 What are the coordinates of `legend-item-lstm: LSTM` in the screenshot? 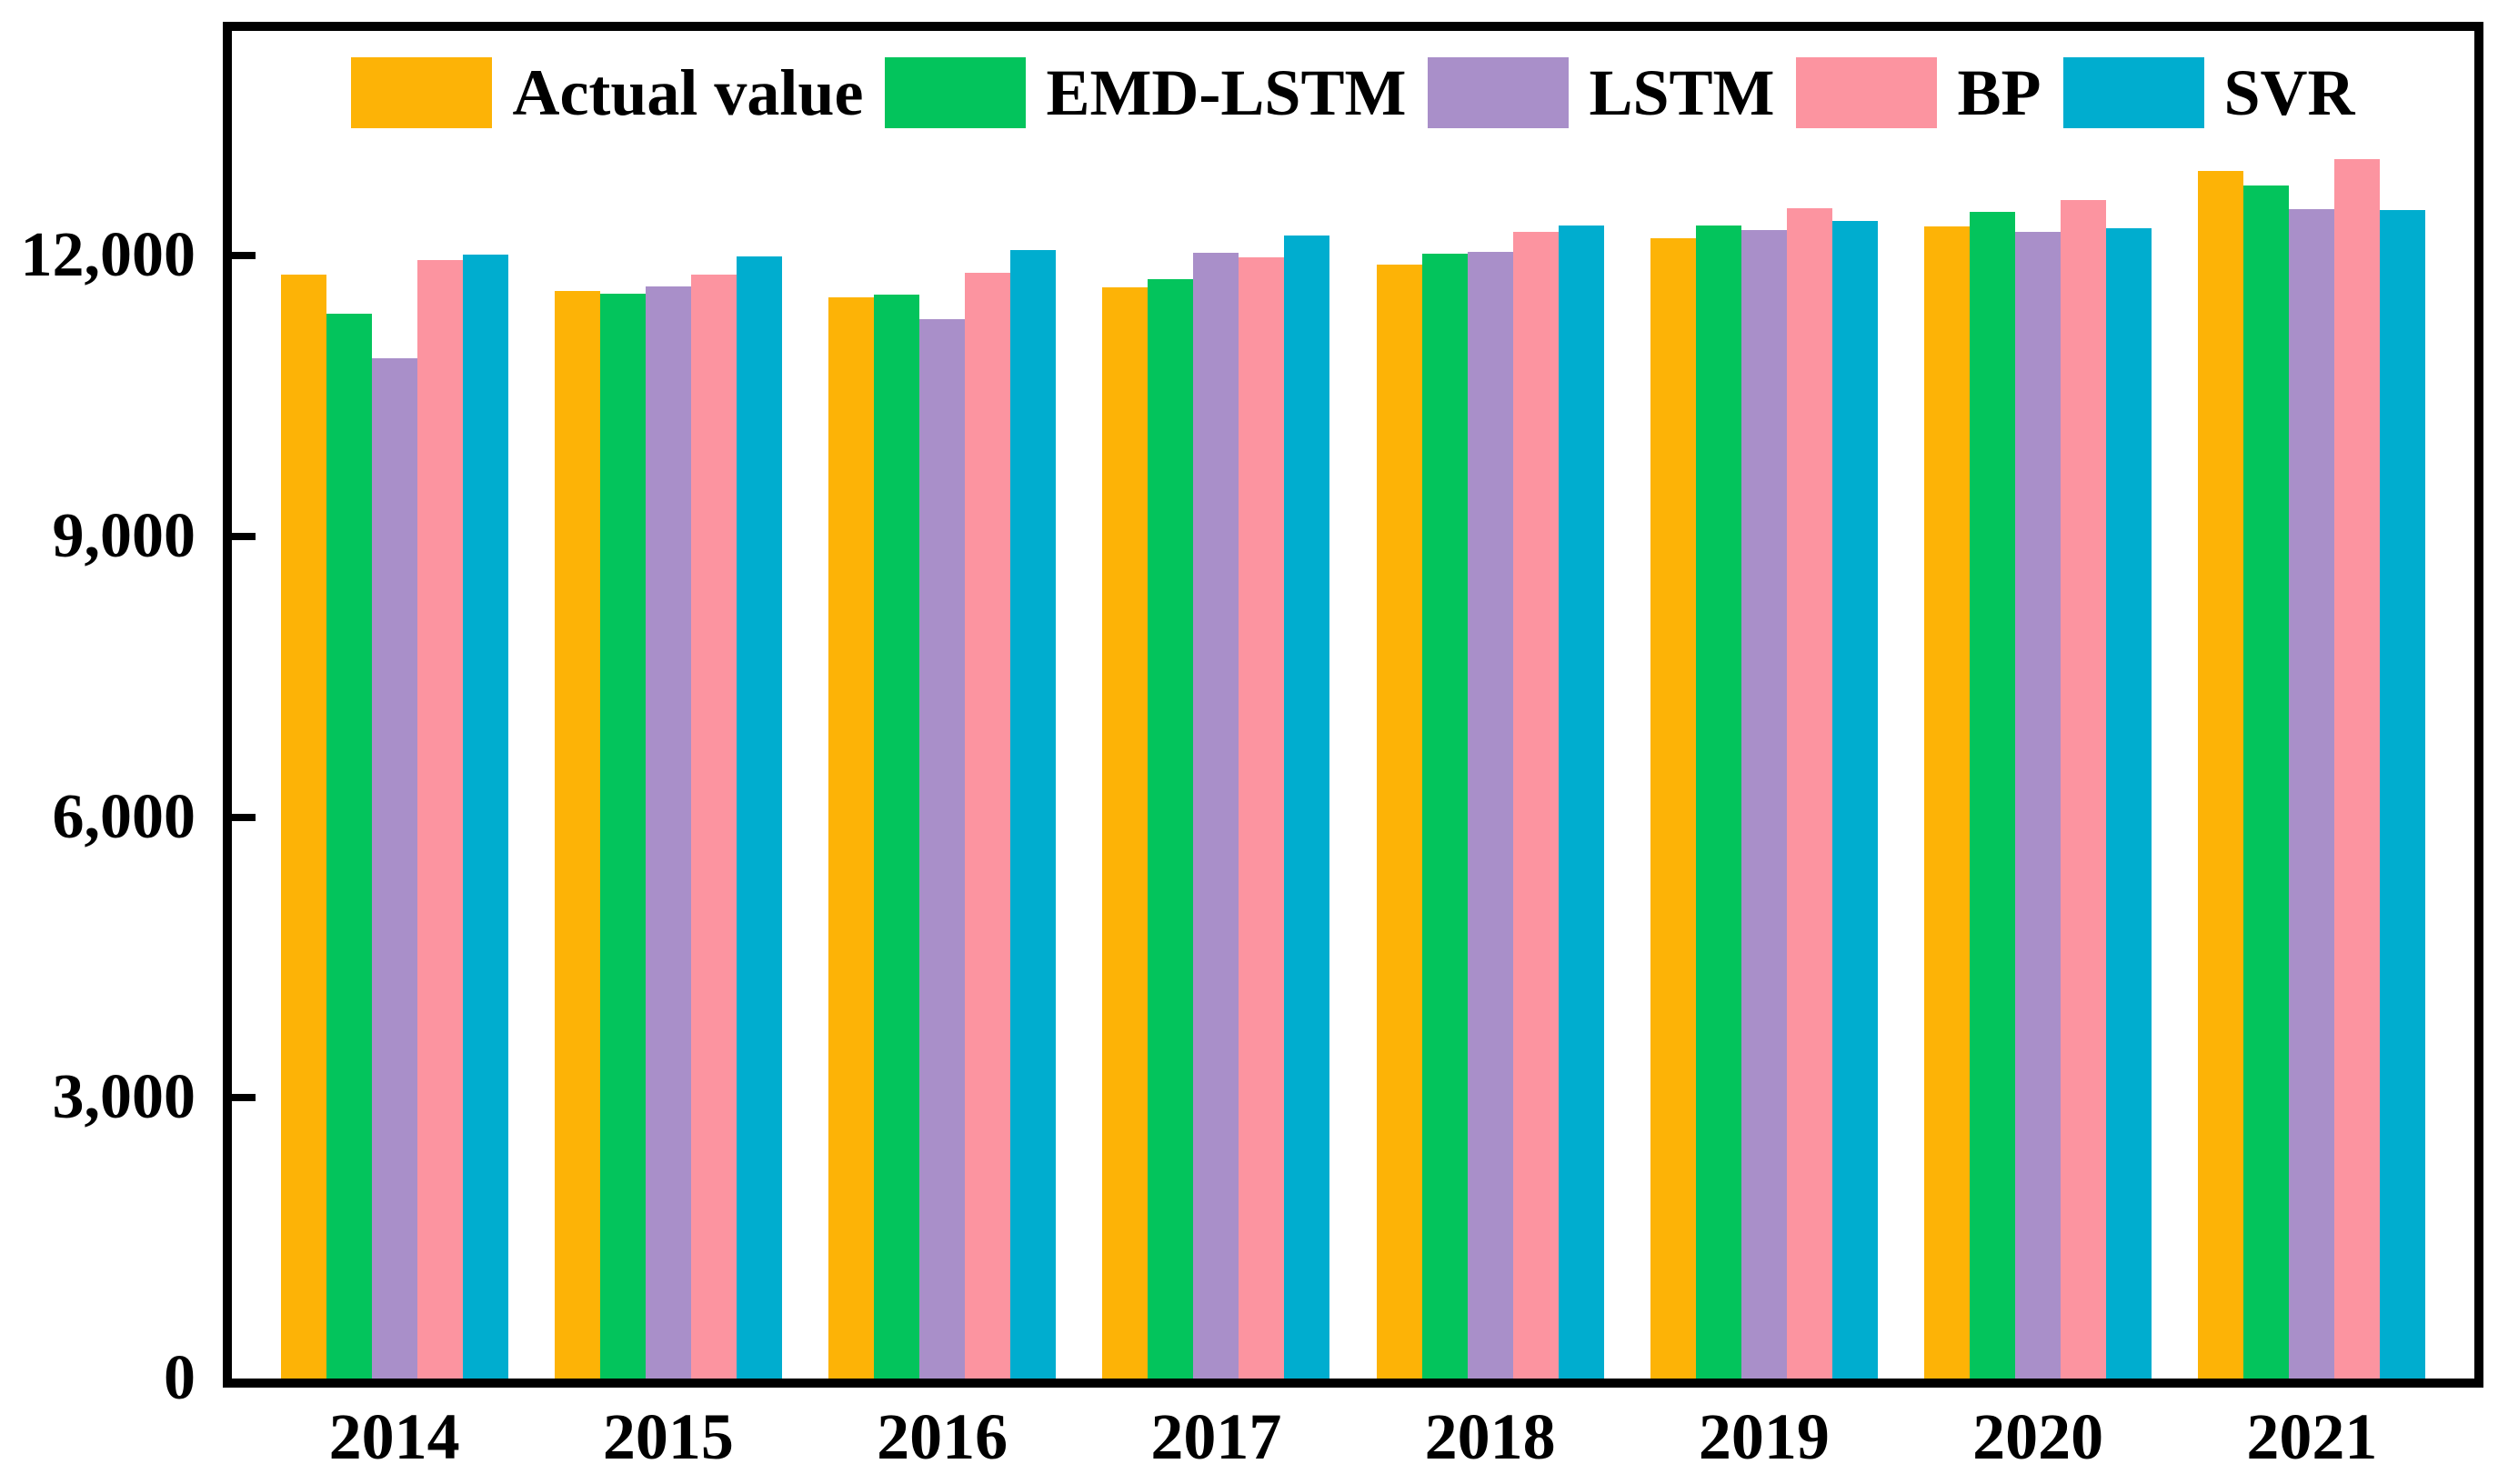 It's located at (1601, 92).